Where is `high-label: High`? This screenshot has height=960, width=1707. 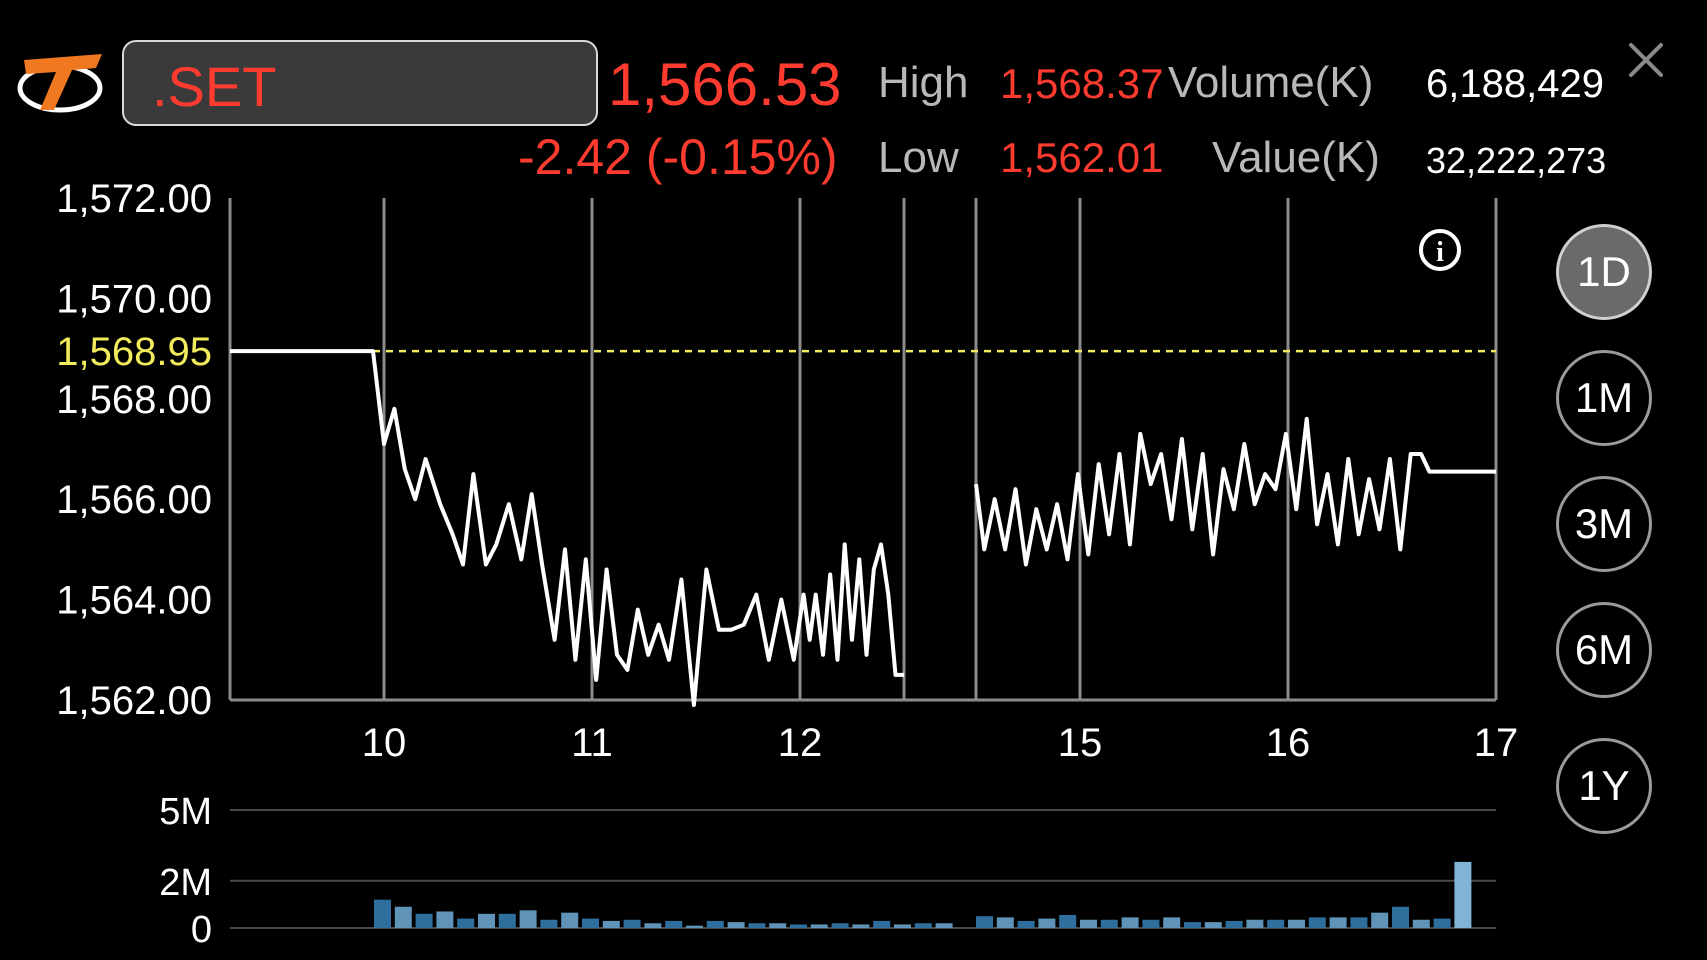 high-label: High is located at coordinates (923, 82).